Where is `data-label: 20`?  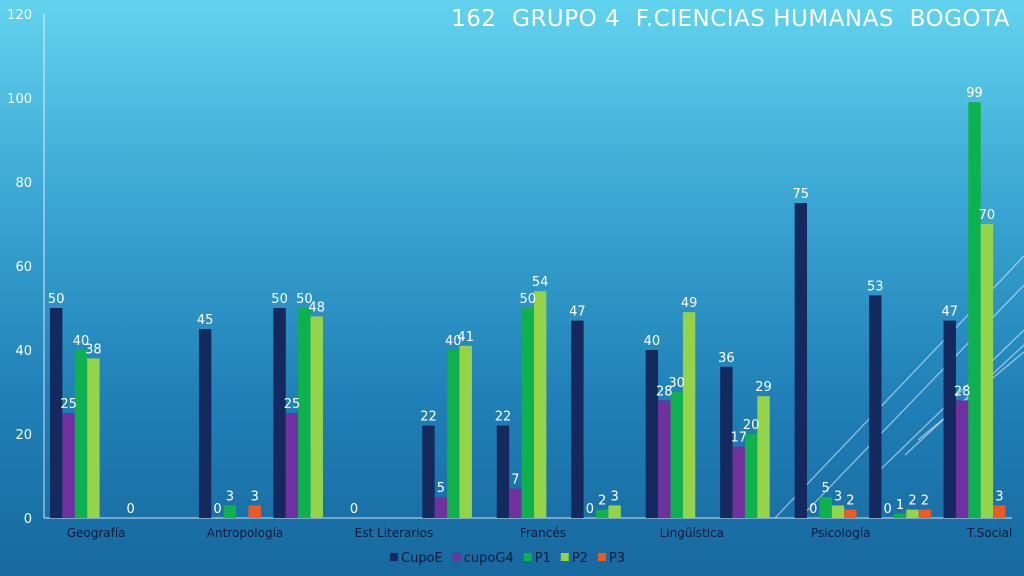
data-label: 20 is located at coordinates (751, 425).